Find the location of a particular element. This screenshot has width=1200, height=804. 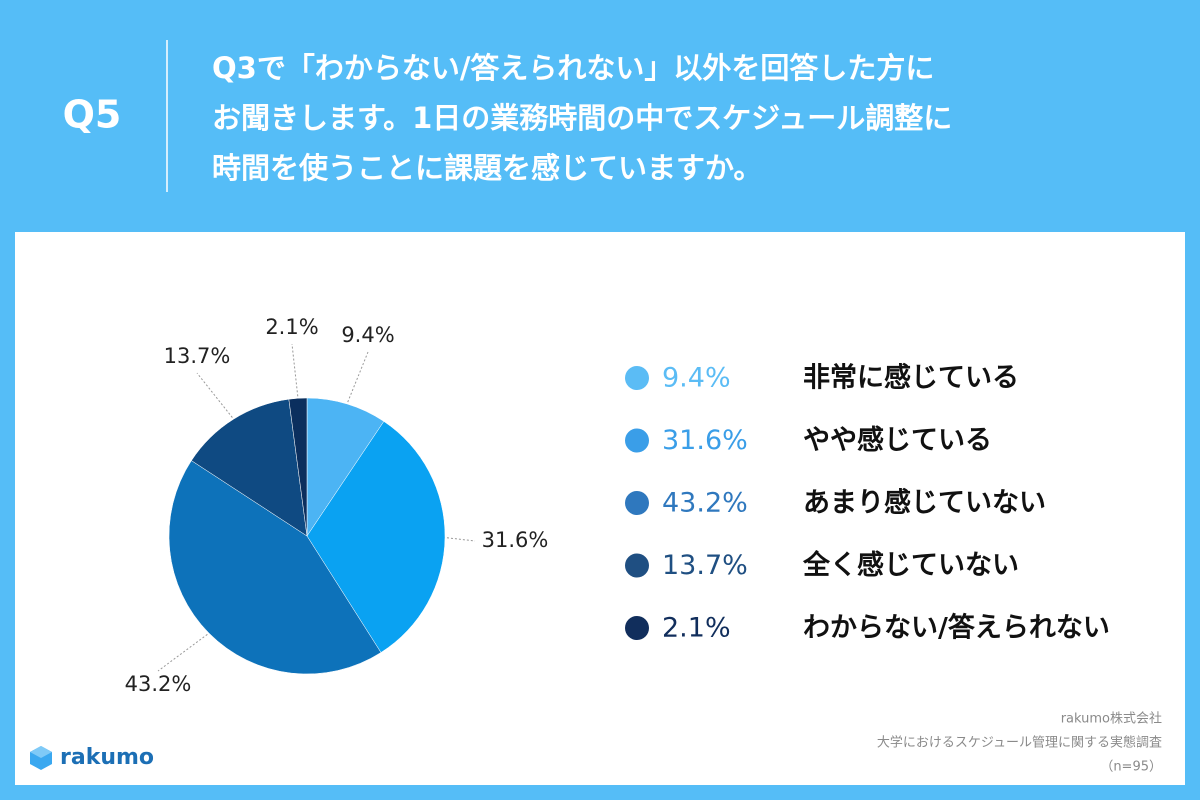

legend-value: 43.2% is located at coordinates (705, 503).